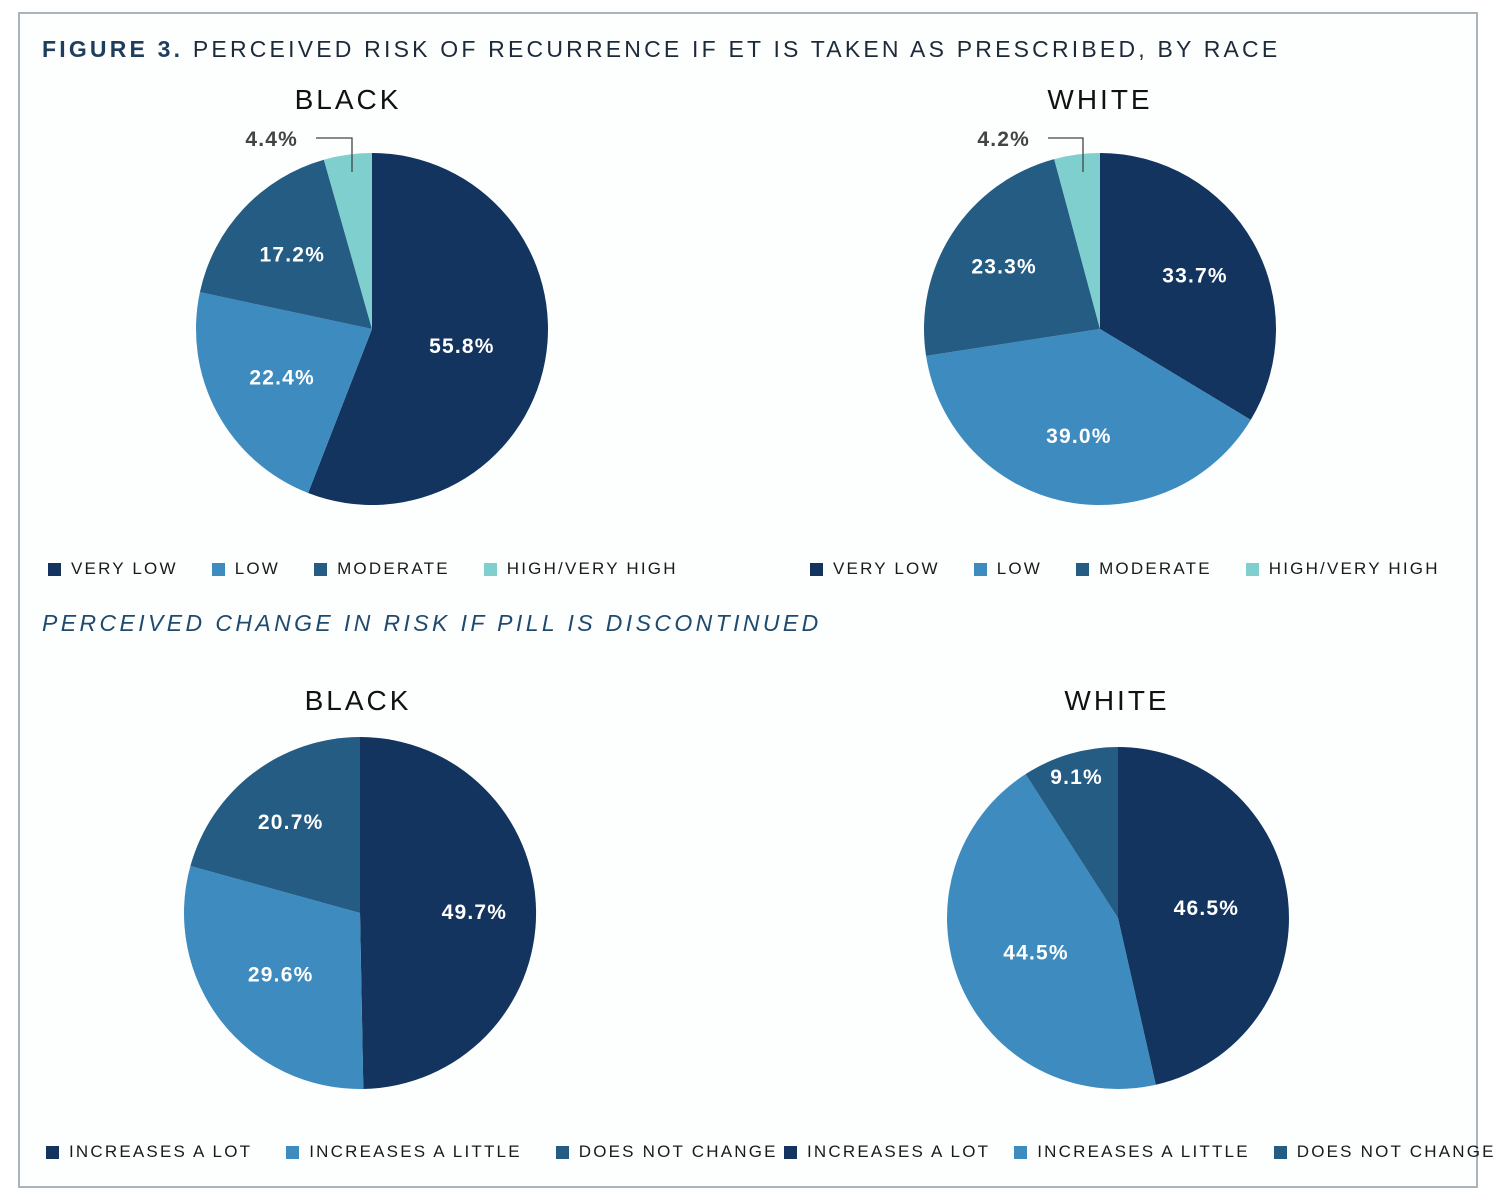 The image size is (1502, 1200). I want to click on pie-data-label: 9.1%, so click(1076, 777).